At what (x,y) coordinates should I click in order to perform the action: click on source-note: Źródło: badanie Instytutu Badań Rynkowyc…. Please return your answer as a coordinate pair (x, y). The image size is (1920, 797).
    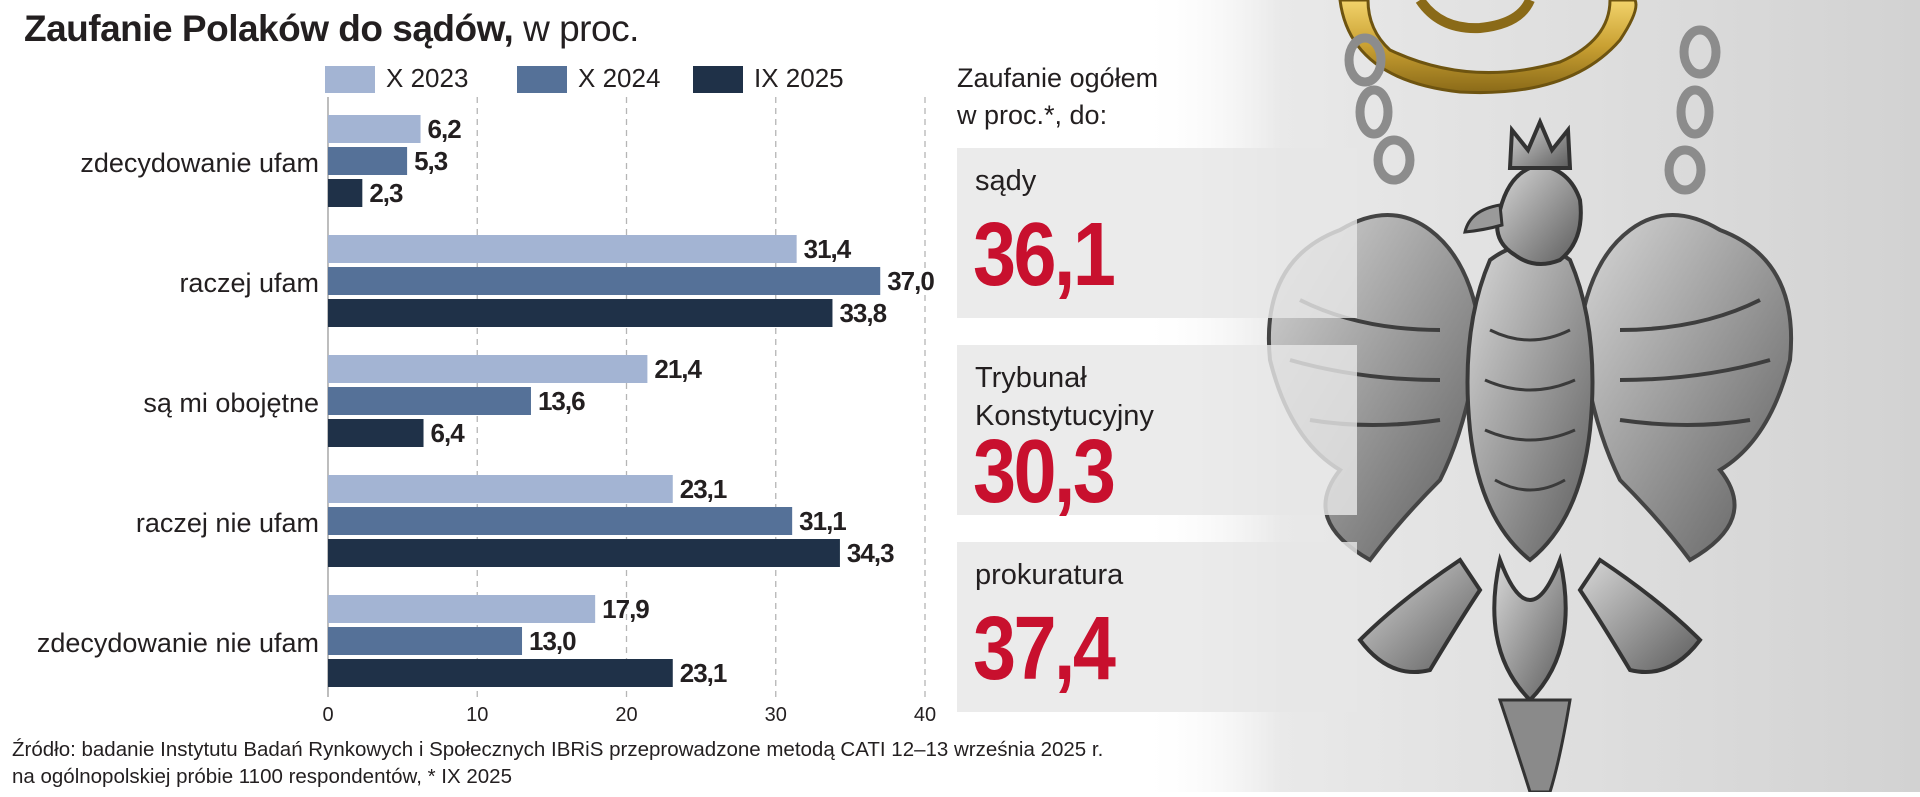
    Looking at the image, I should click on (577, 763).